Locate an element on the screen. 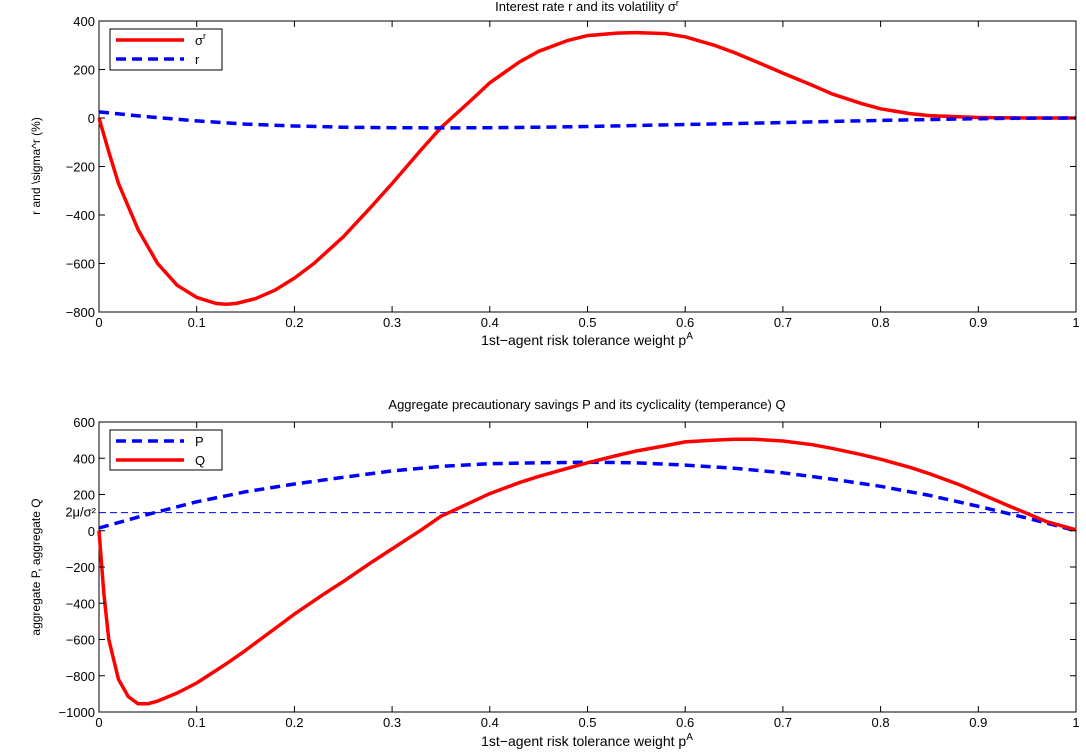 This screenshot has width=1086, height=753. series-line-P is located at coordinates (587, 496).